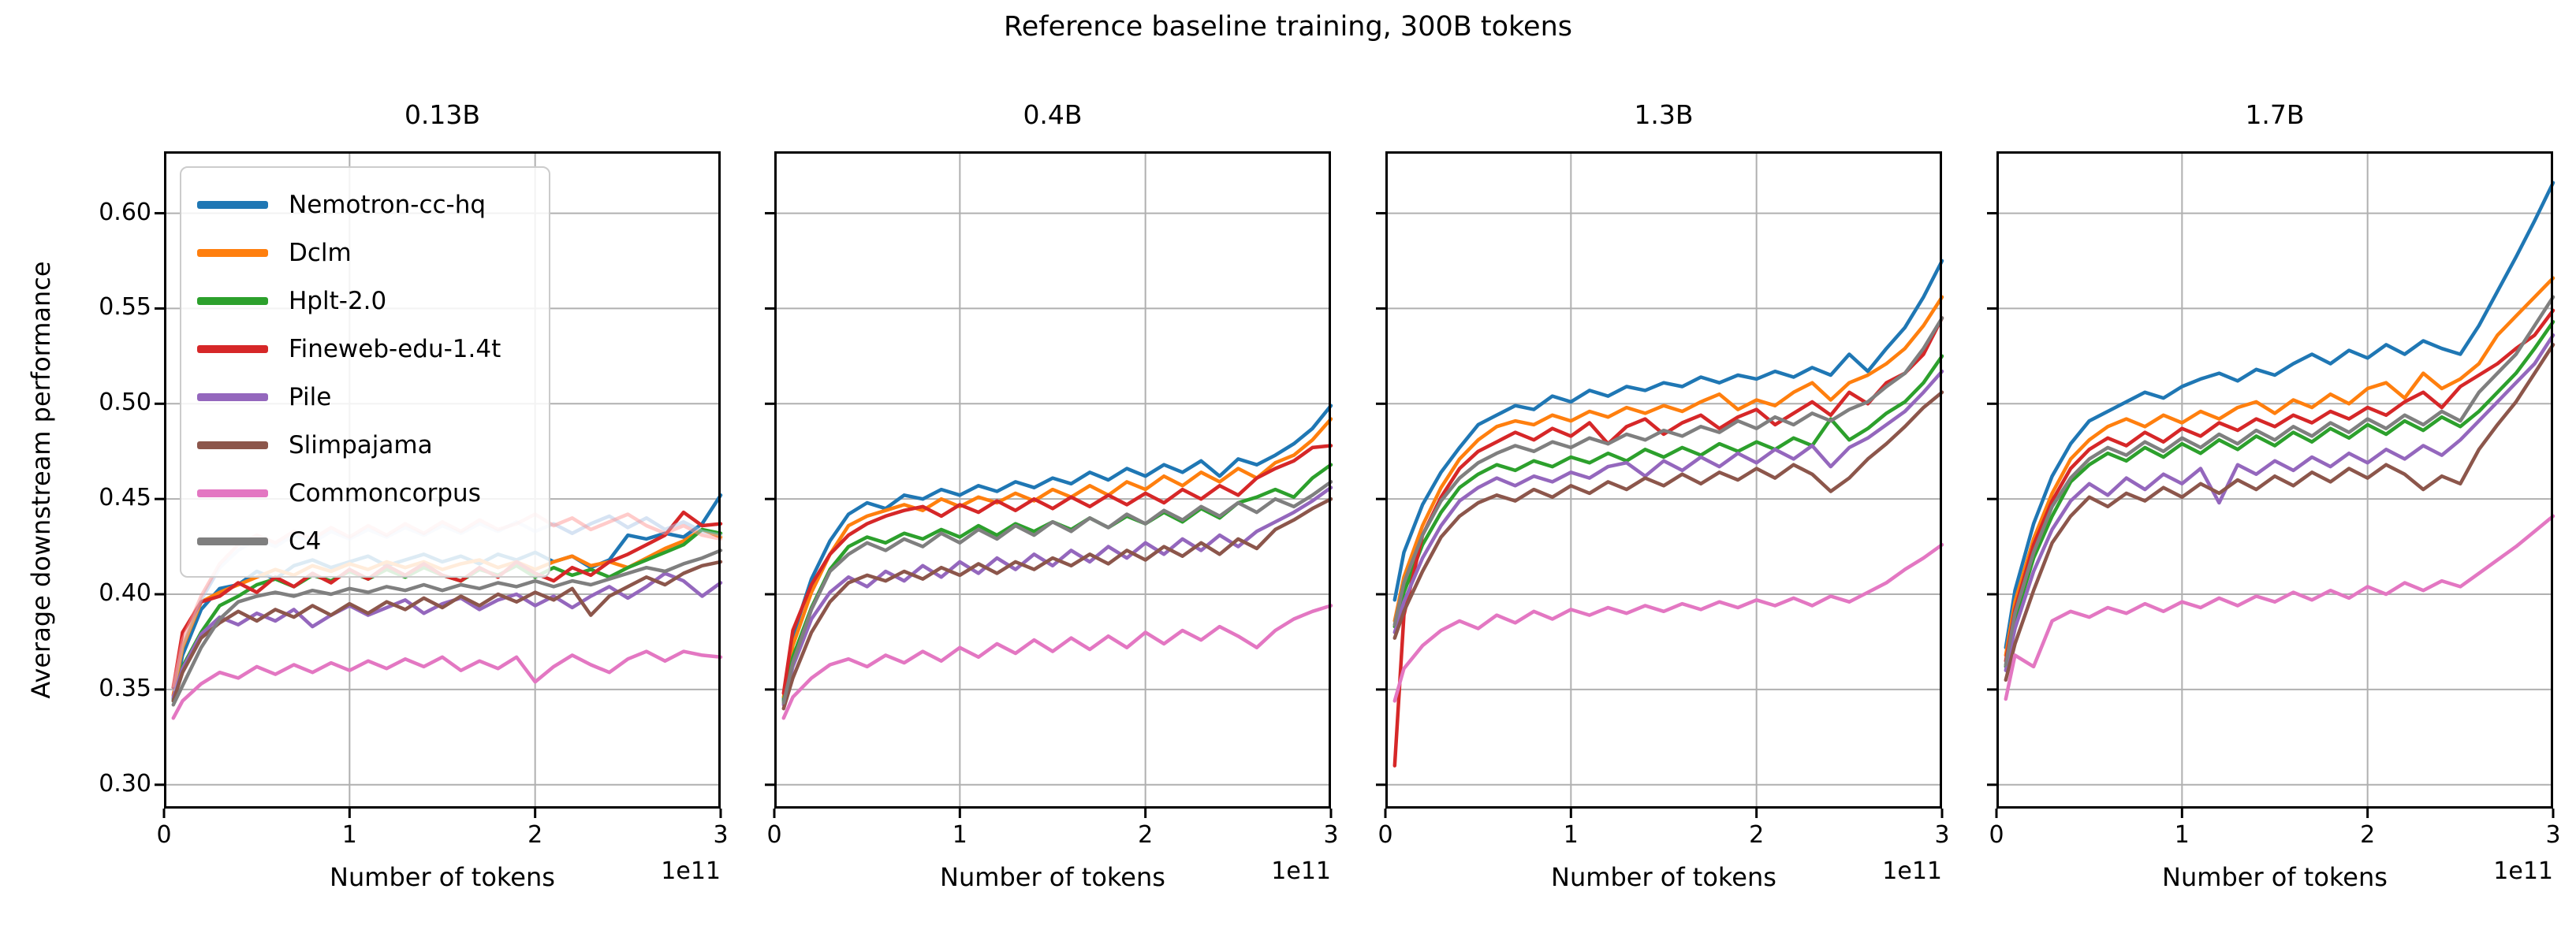 This screenshot has height=926, width=2576. What do you see at coordinates (2275, 114) in the screenshot?
I see `subplot-title: 1.7B` at bounding box center [2275, 114].